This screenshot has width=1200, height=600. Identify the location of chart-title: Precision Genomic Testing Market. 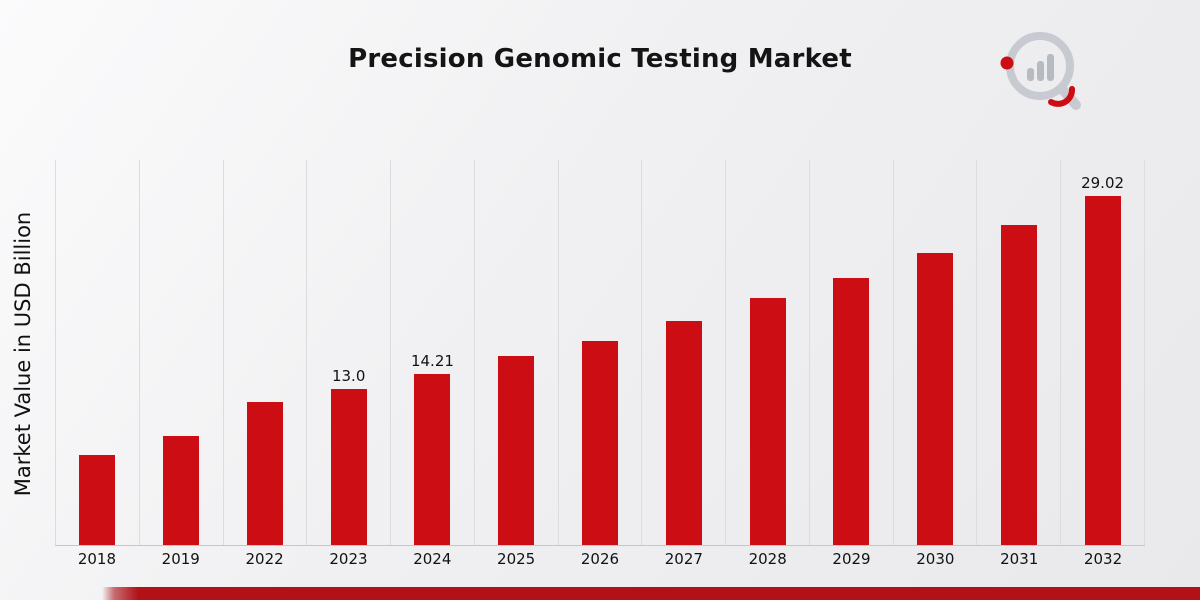
(600, 59).